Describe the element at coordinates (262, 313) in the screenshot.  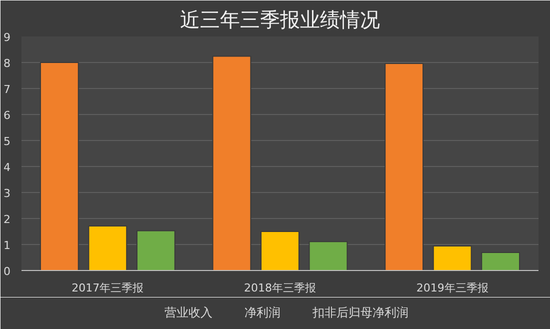
I see `text: 净利润` at that location.